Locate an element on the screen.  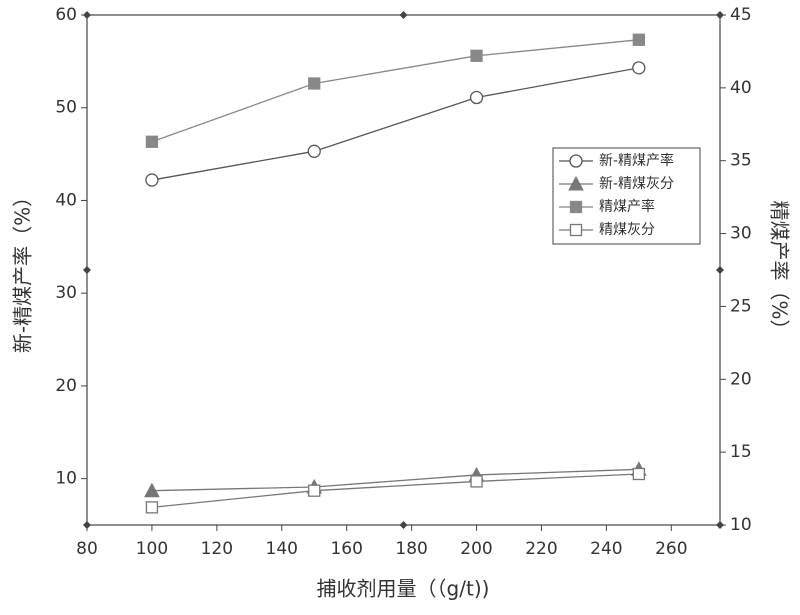
legend-label: 新-精煤灰分 is located at coordinates (636, 184).